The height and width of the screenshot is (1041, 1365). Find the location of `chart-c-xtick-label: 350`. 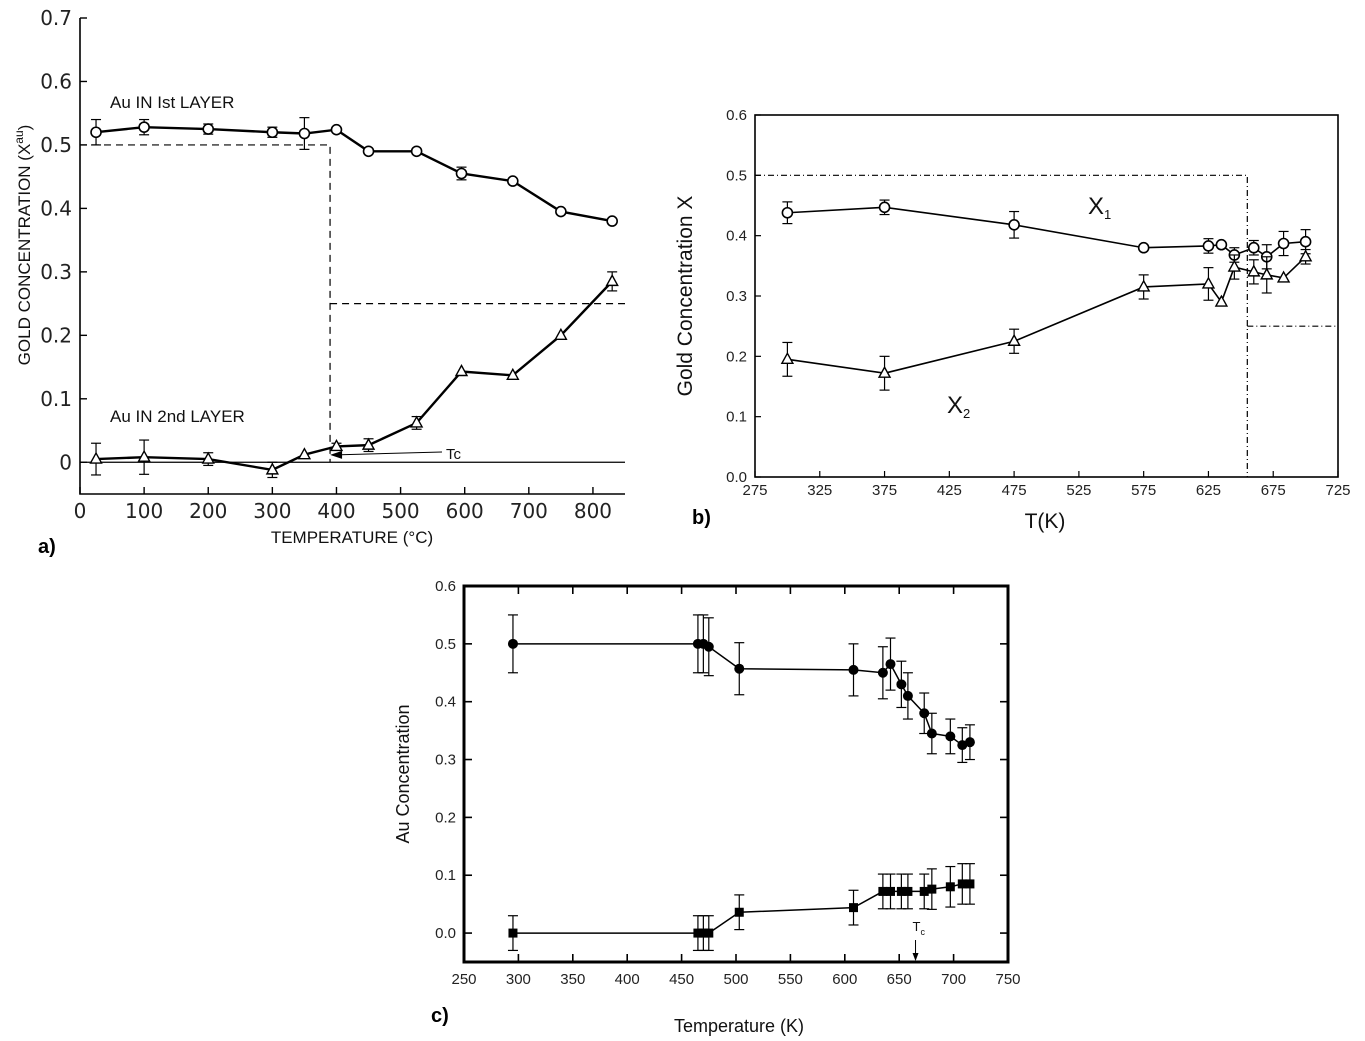

chart-c-xtick-label: 350 is located at coordinates (572, 979).